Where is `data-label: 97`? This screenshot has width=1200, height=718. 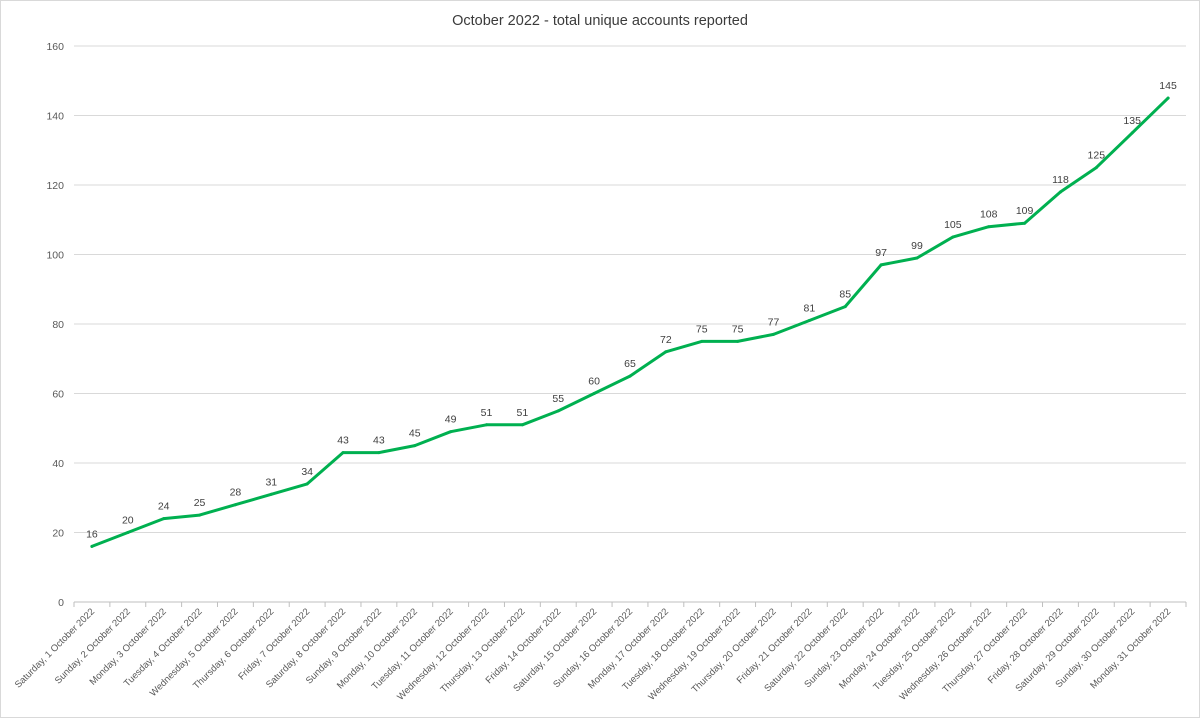 data-label: 97 is located at coordinates (881, 253).